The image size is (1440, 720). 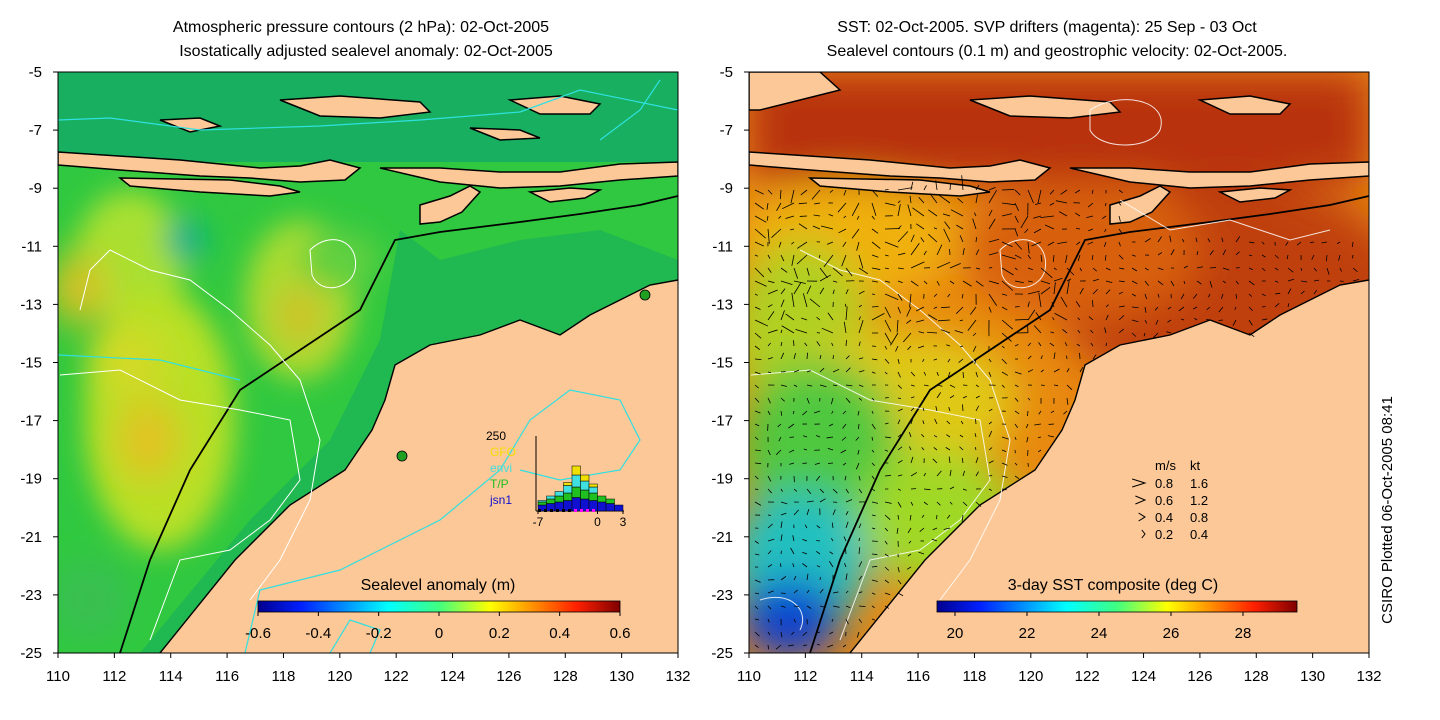 I want to click on x-tick-label: 126, so click(x=1199, y=676).